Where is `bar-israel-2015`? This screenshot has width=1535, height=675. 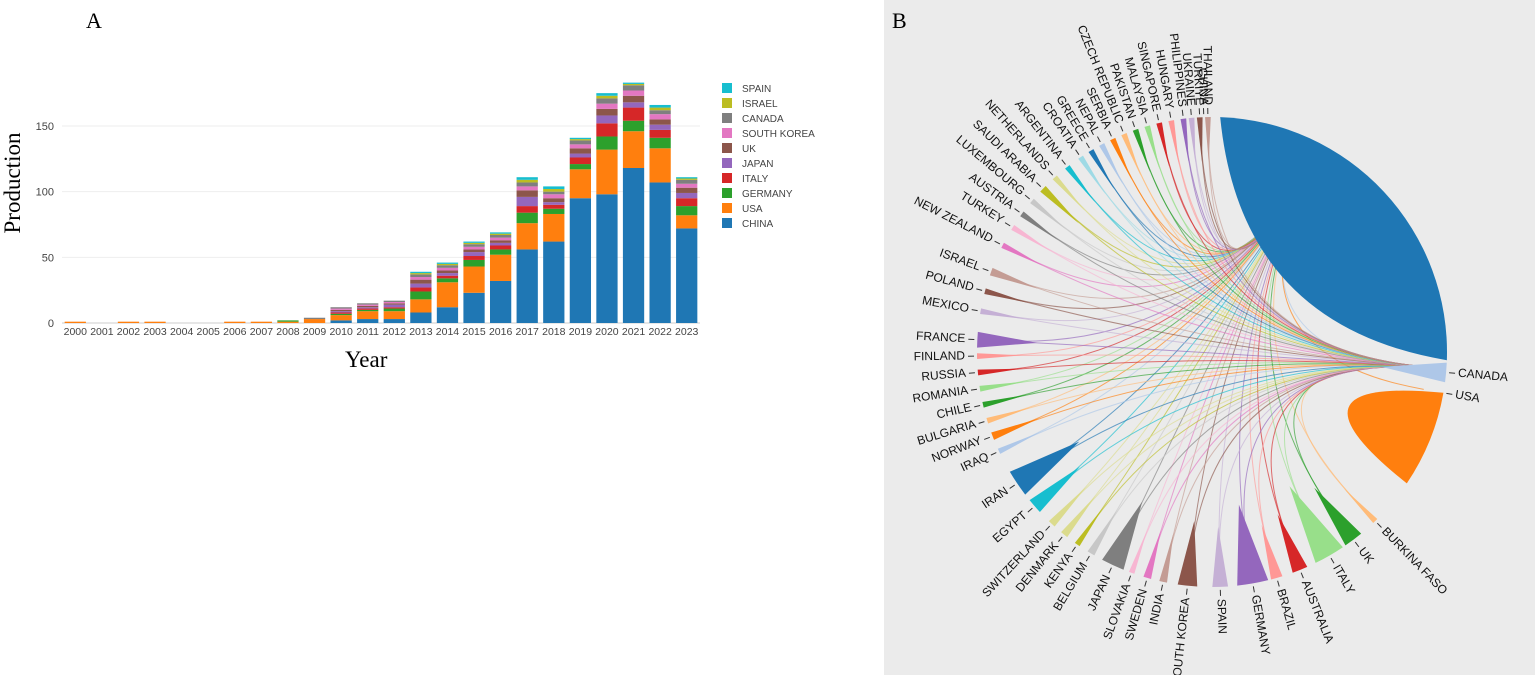 bar-israel-2015 is located at coordinates (474, 243).